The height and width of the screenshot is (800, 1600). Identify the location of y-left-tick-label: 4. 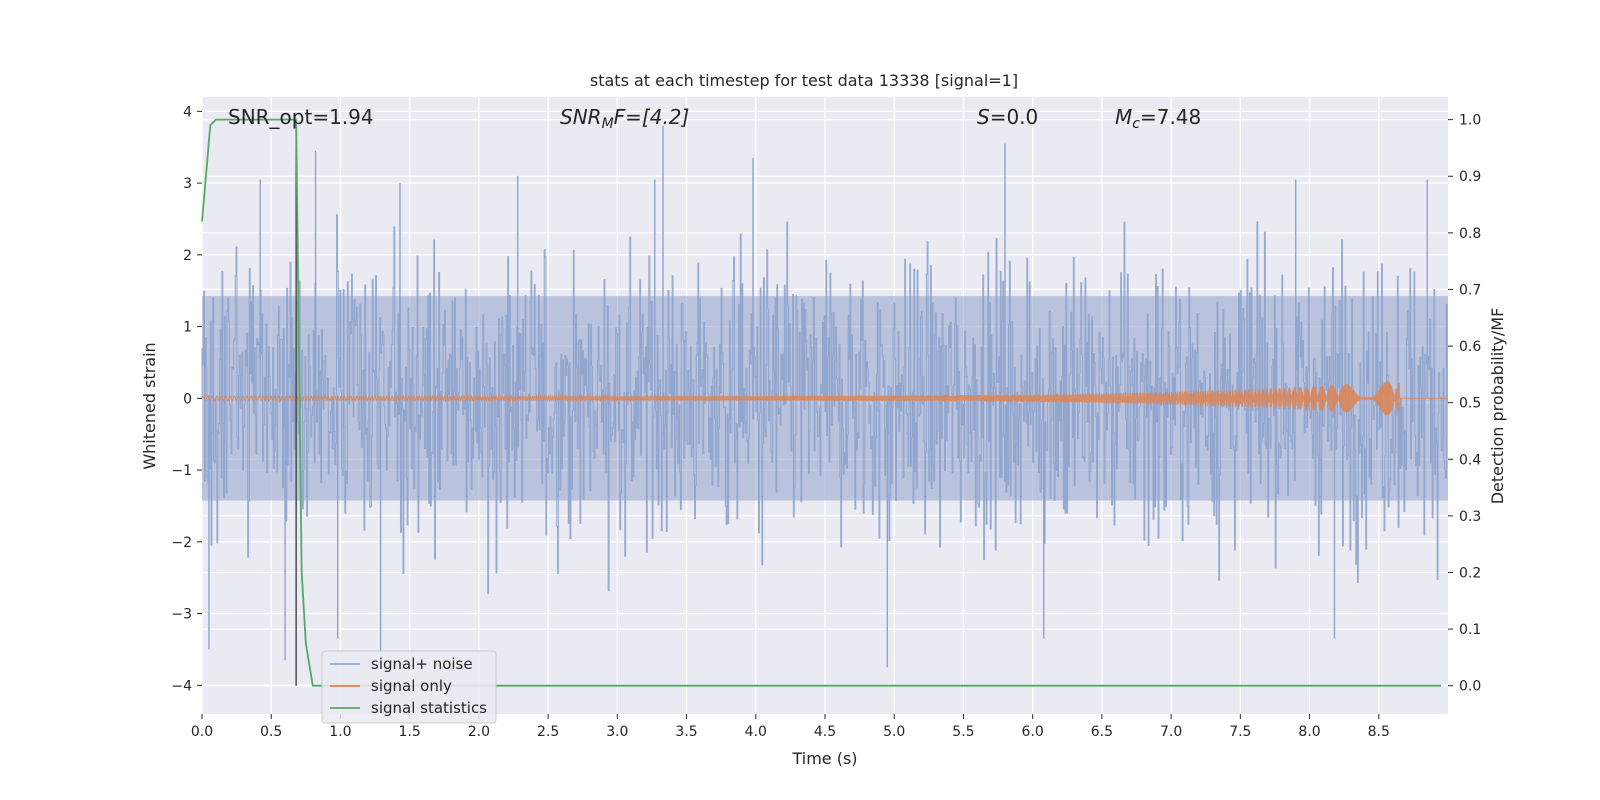
(187, 112).